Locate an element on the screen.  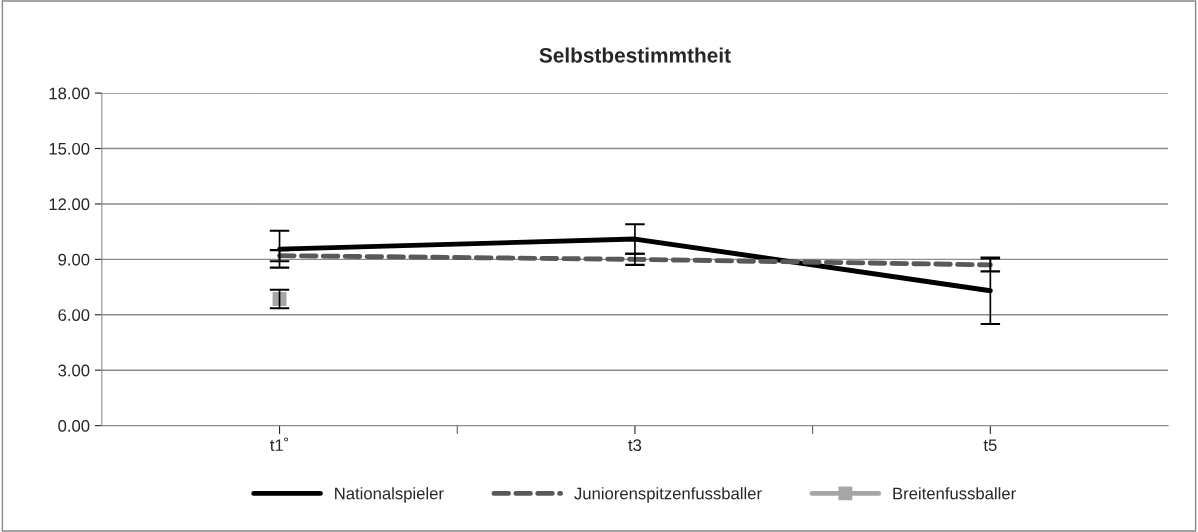
y-tick-label: 3.00 is located at coordinates (74, 370).